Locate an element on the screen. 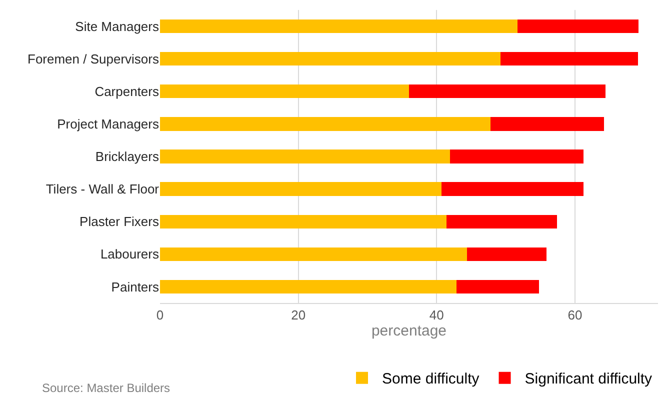  y-tick-label: Site Managers is located at coordinates (117, 26).